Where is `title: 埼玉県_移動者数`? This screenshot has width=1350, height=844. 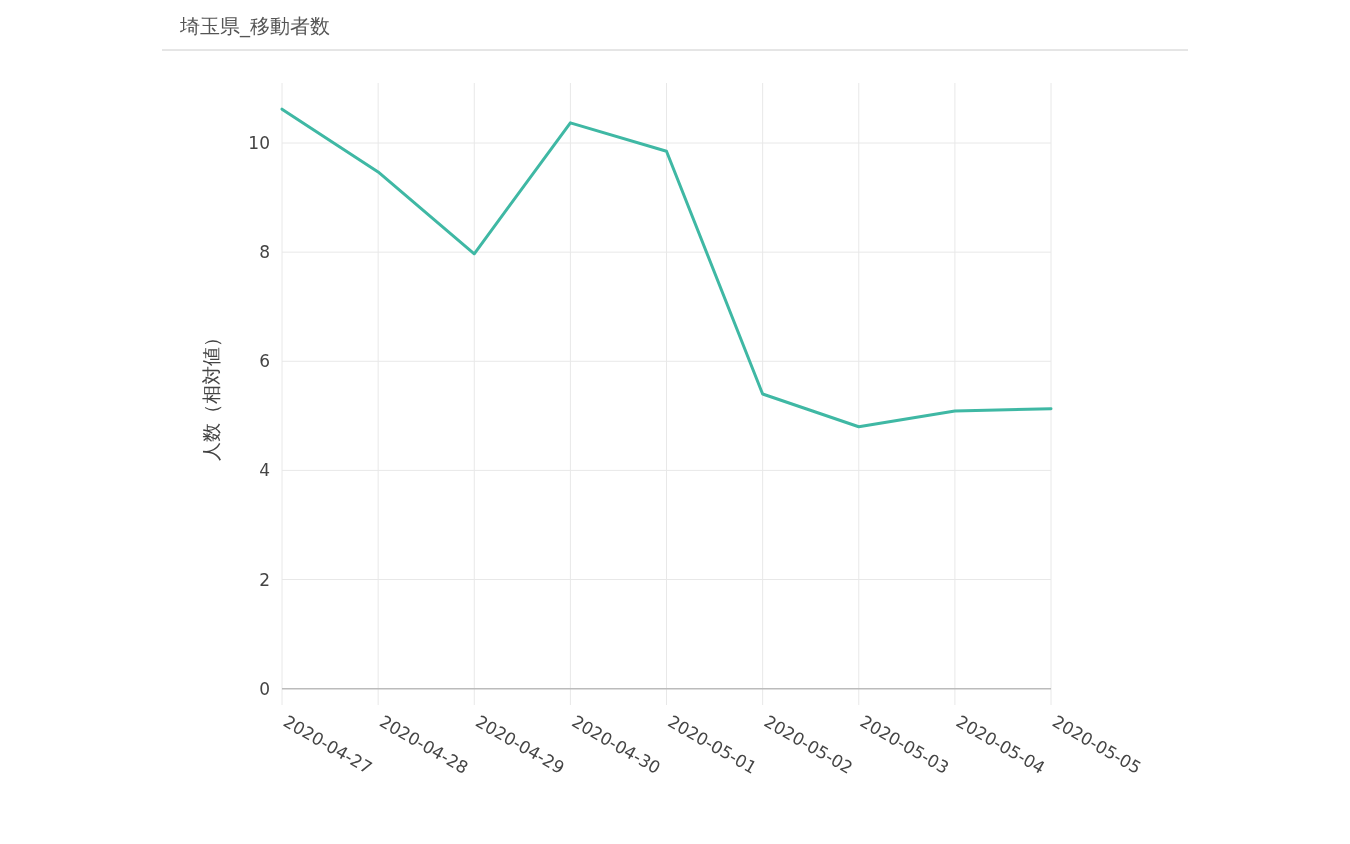 title: 埼玉県_移動者数 is located at coordinates (255, 26).